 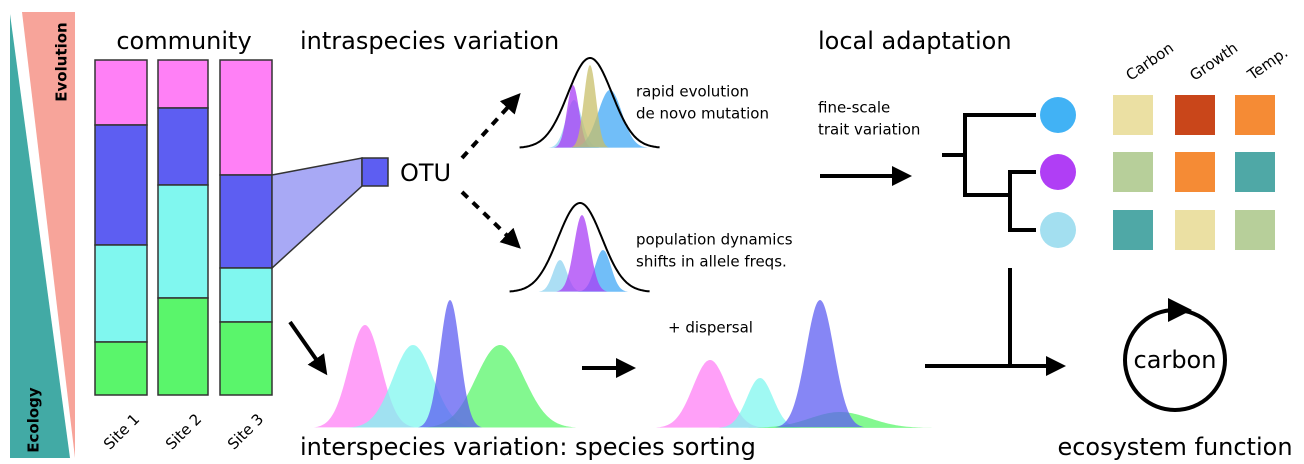 I want to click on tree, so click(x=989, y=172).